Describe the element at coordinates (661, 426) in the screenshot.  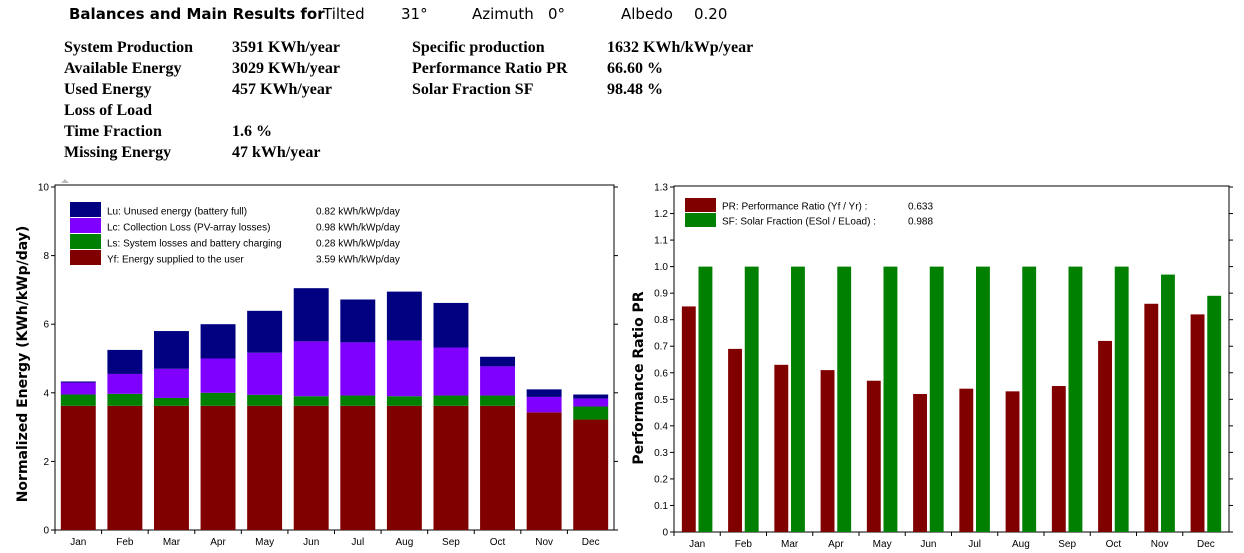
I see `y-tick-label: 0.4` at that location.